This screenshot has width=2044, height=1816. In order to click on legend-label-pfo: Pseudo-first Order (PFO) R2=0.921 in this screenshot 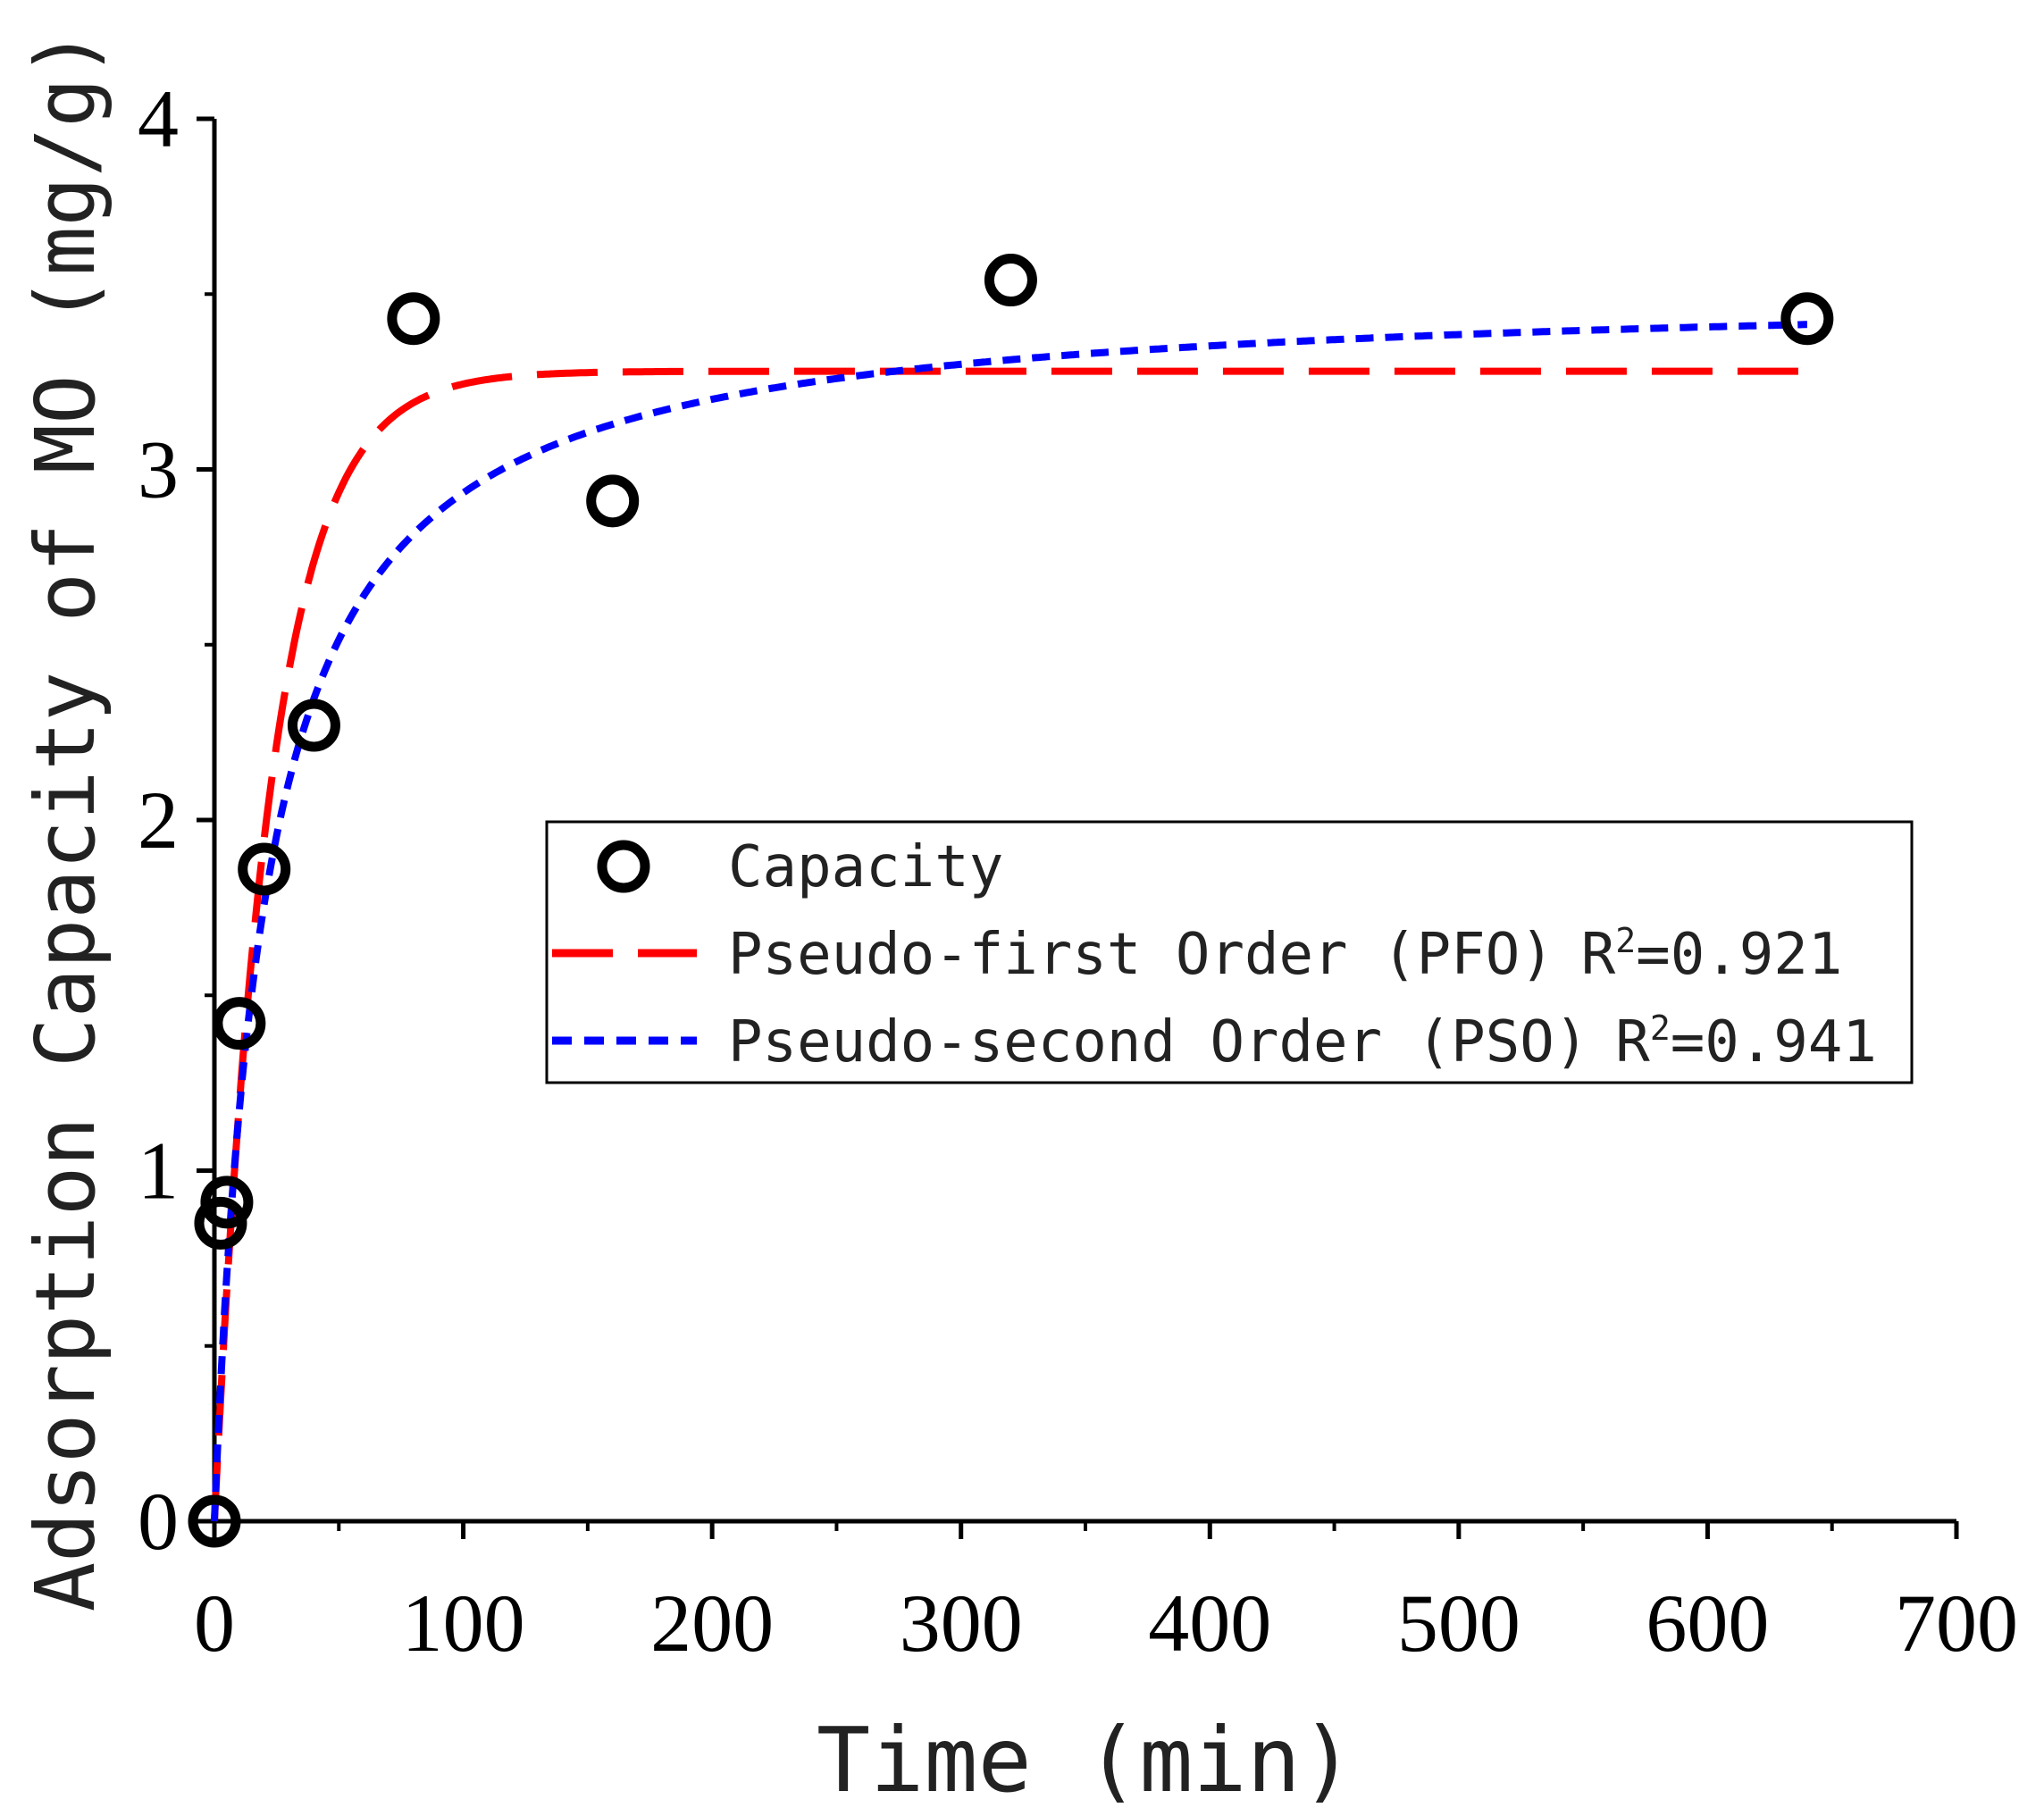, I will do `click(1285, 954)`.